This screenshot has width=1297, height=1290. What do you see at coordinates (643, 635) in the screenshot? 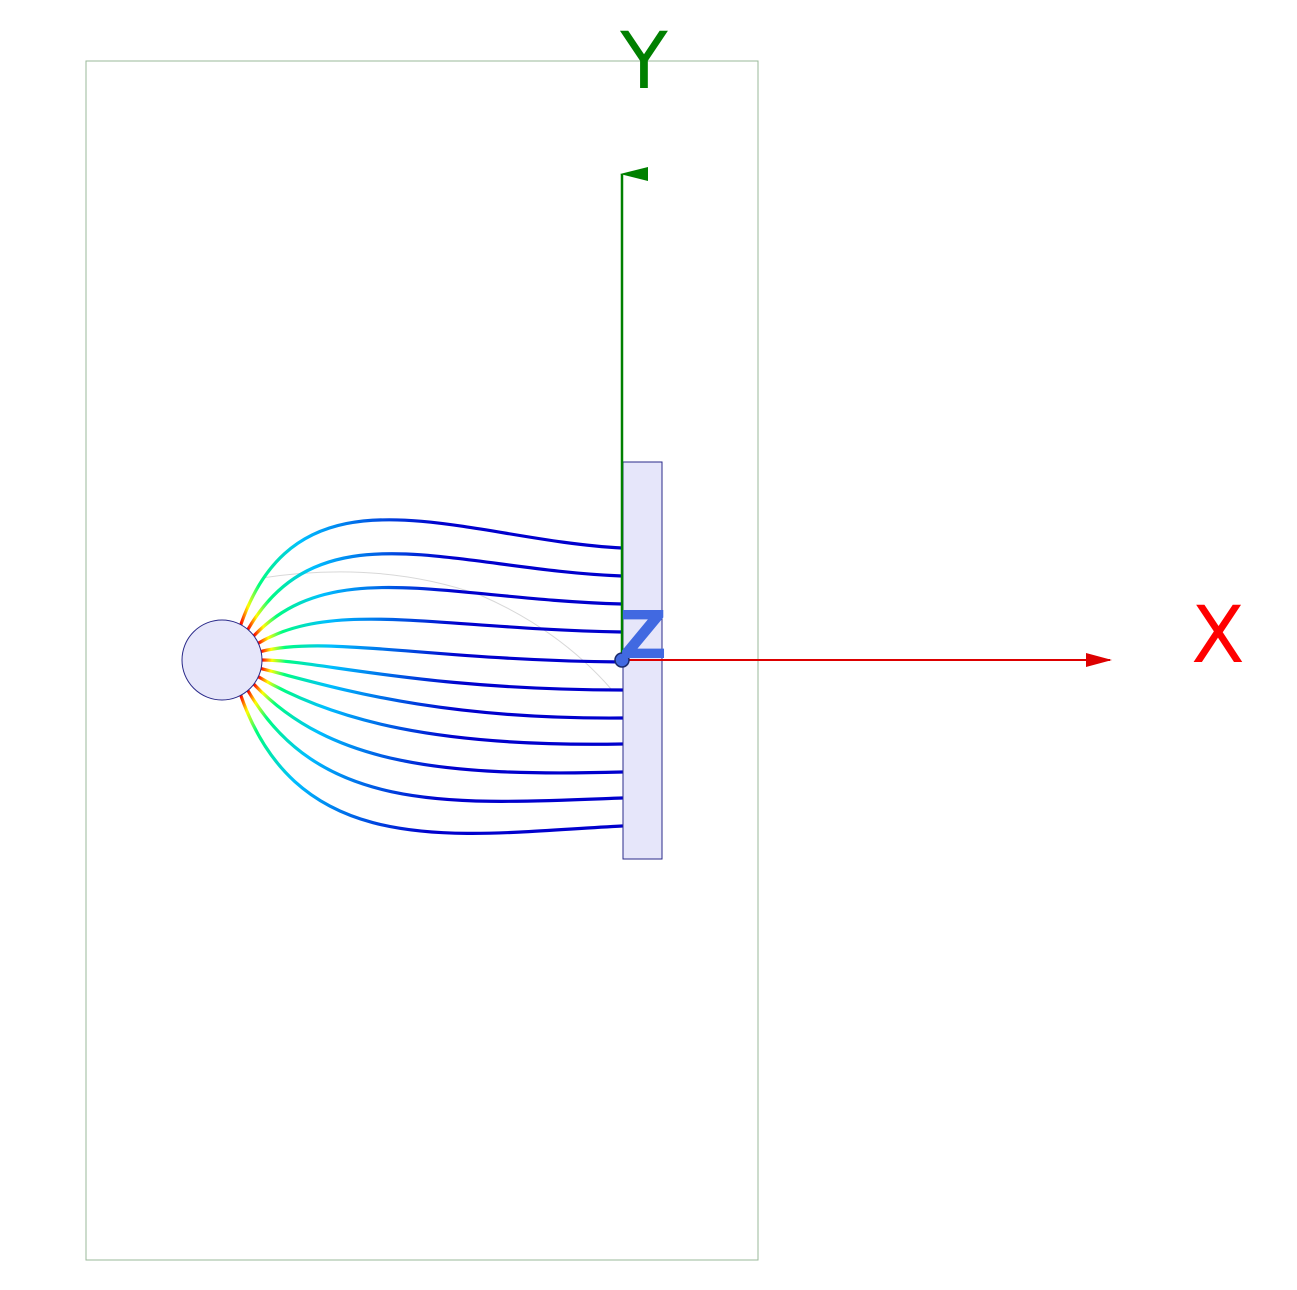
I see `z-axis-label: Z` at bounding box center [643, 635].